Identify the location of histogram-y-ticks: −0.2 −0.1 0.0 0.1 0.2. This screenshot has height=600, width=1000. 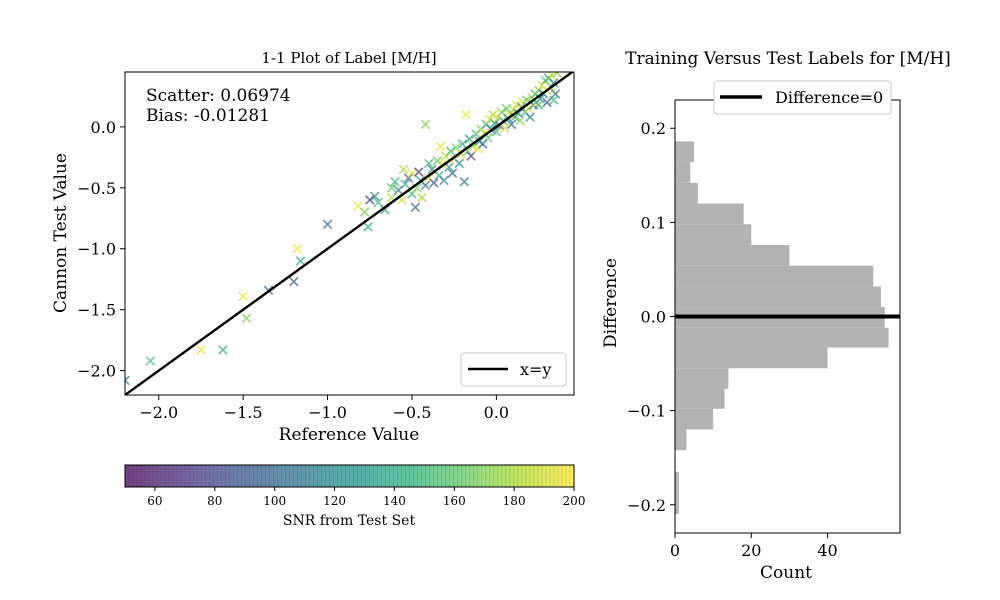
(651, 317).